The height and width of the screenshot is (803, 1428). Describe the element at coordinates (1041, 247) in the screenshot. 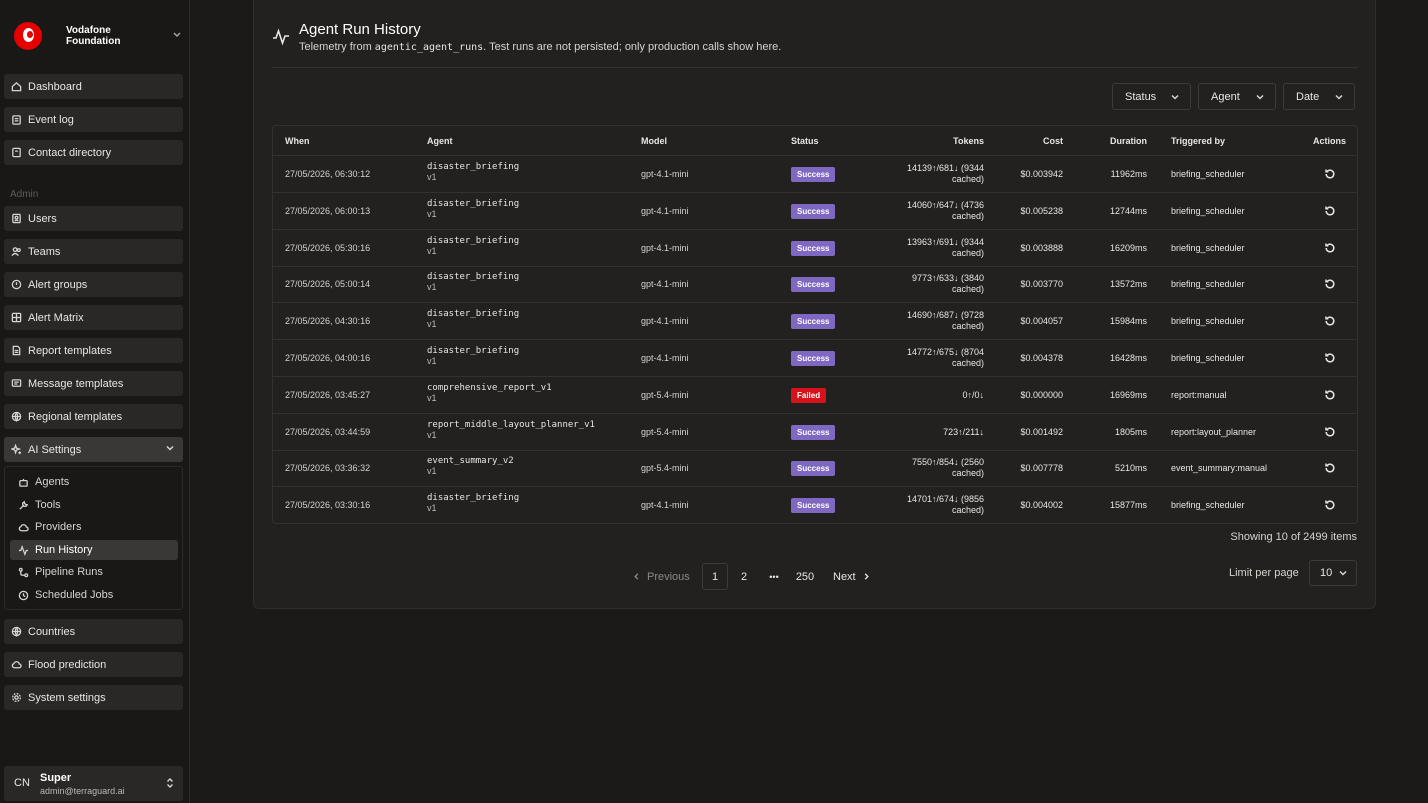

I see `cell-cost: $0.003888` at that location.